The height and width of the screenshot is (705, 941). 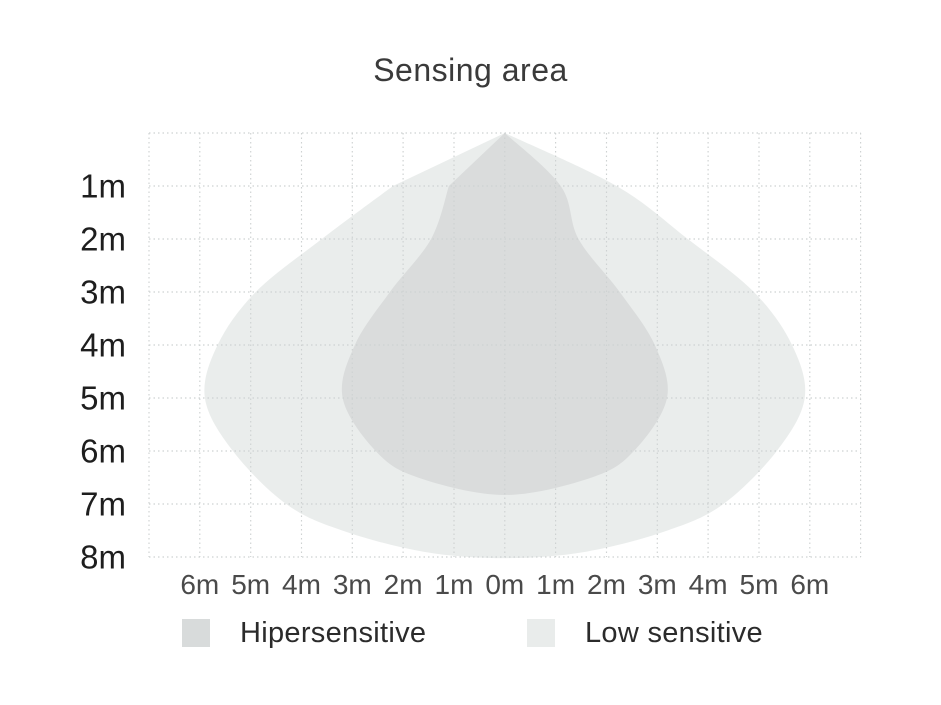 I want to click on low-sensitive-swatch, so click(x=541, y=633).